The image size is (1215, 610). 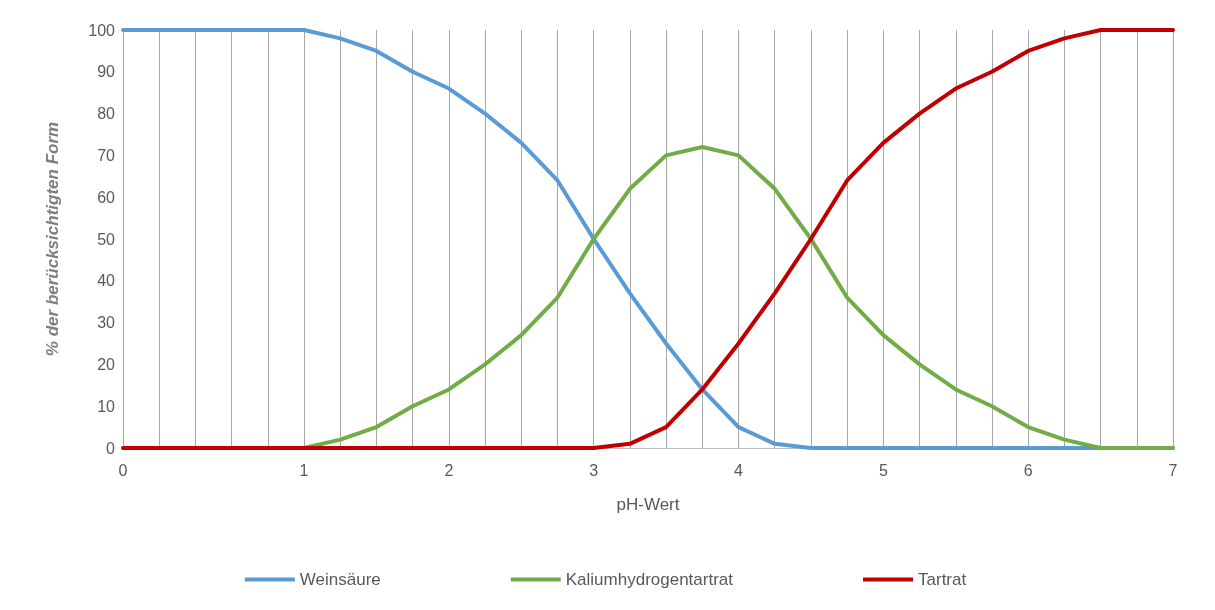 I want to click on y-tick-label: 60, so click(x=106, y=197).